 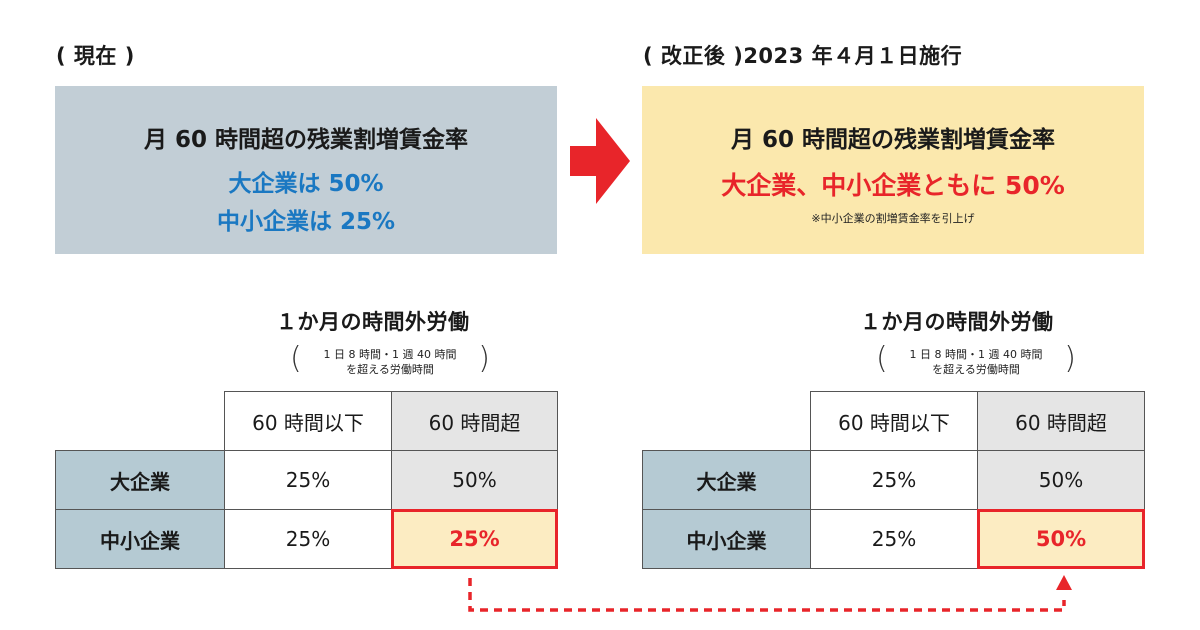 I want to click on table-title-revised: １か月の時間外労働, so click(x=957, y=322).